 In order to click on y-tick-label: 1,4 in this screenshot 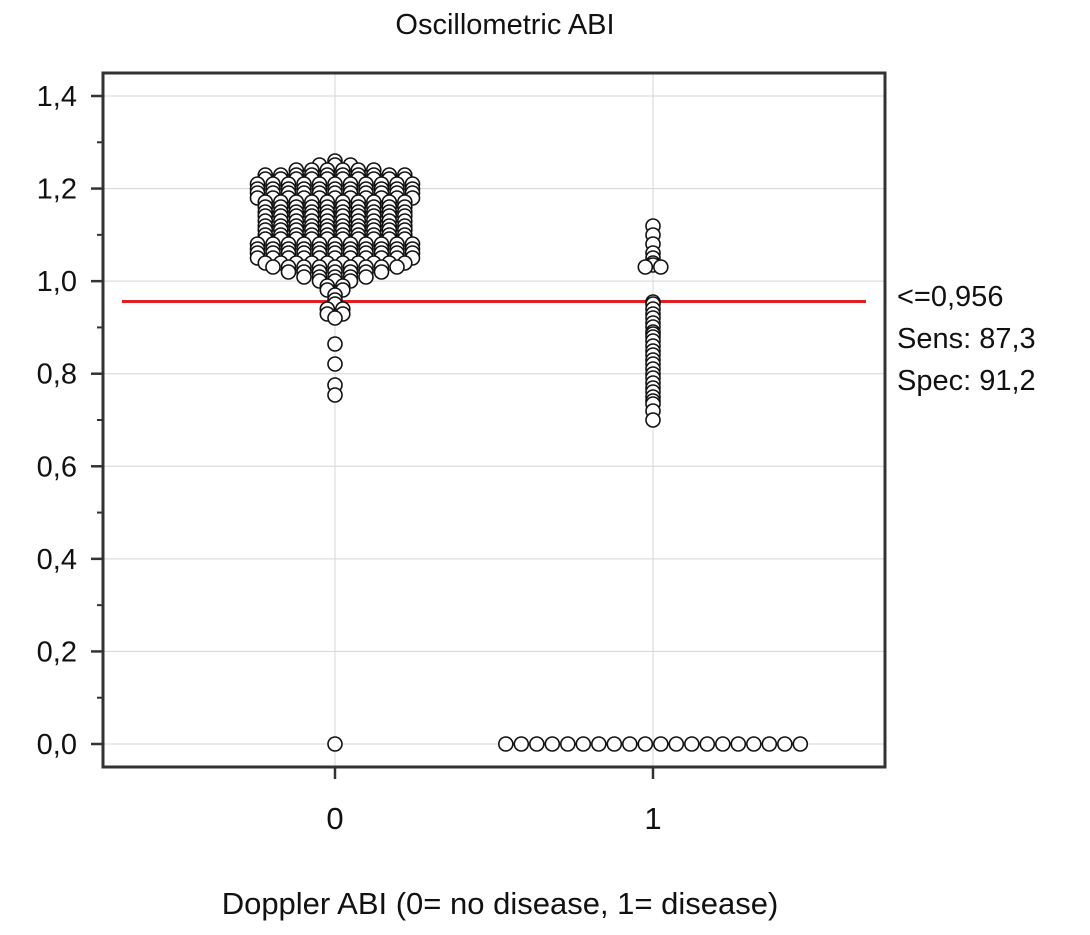, I will do `click(57, 97)`.